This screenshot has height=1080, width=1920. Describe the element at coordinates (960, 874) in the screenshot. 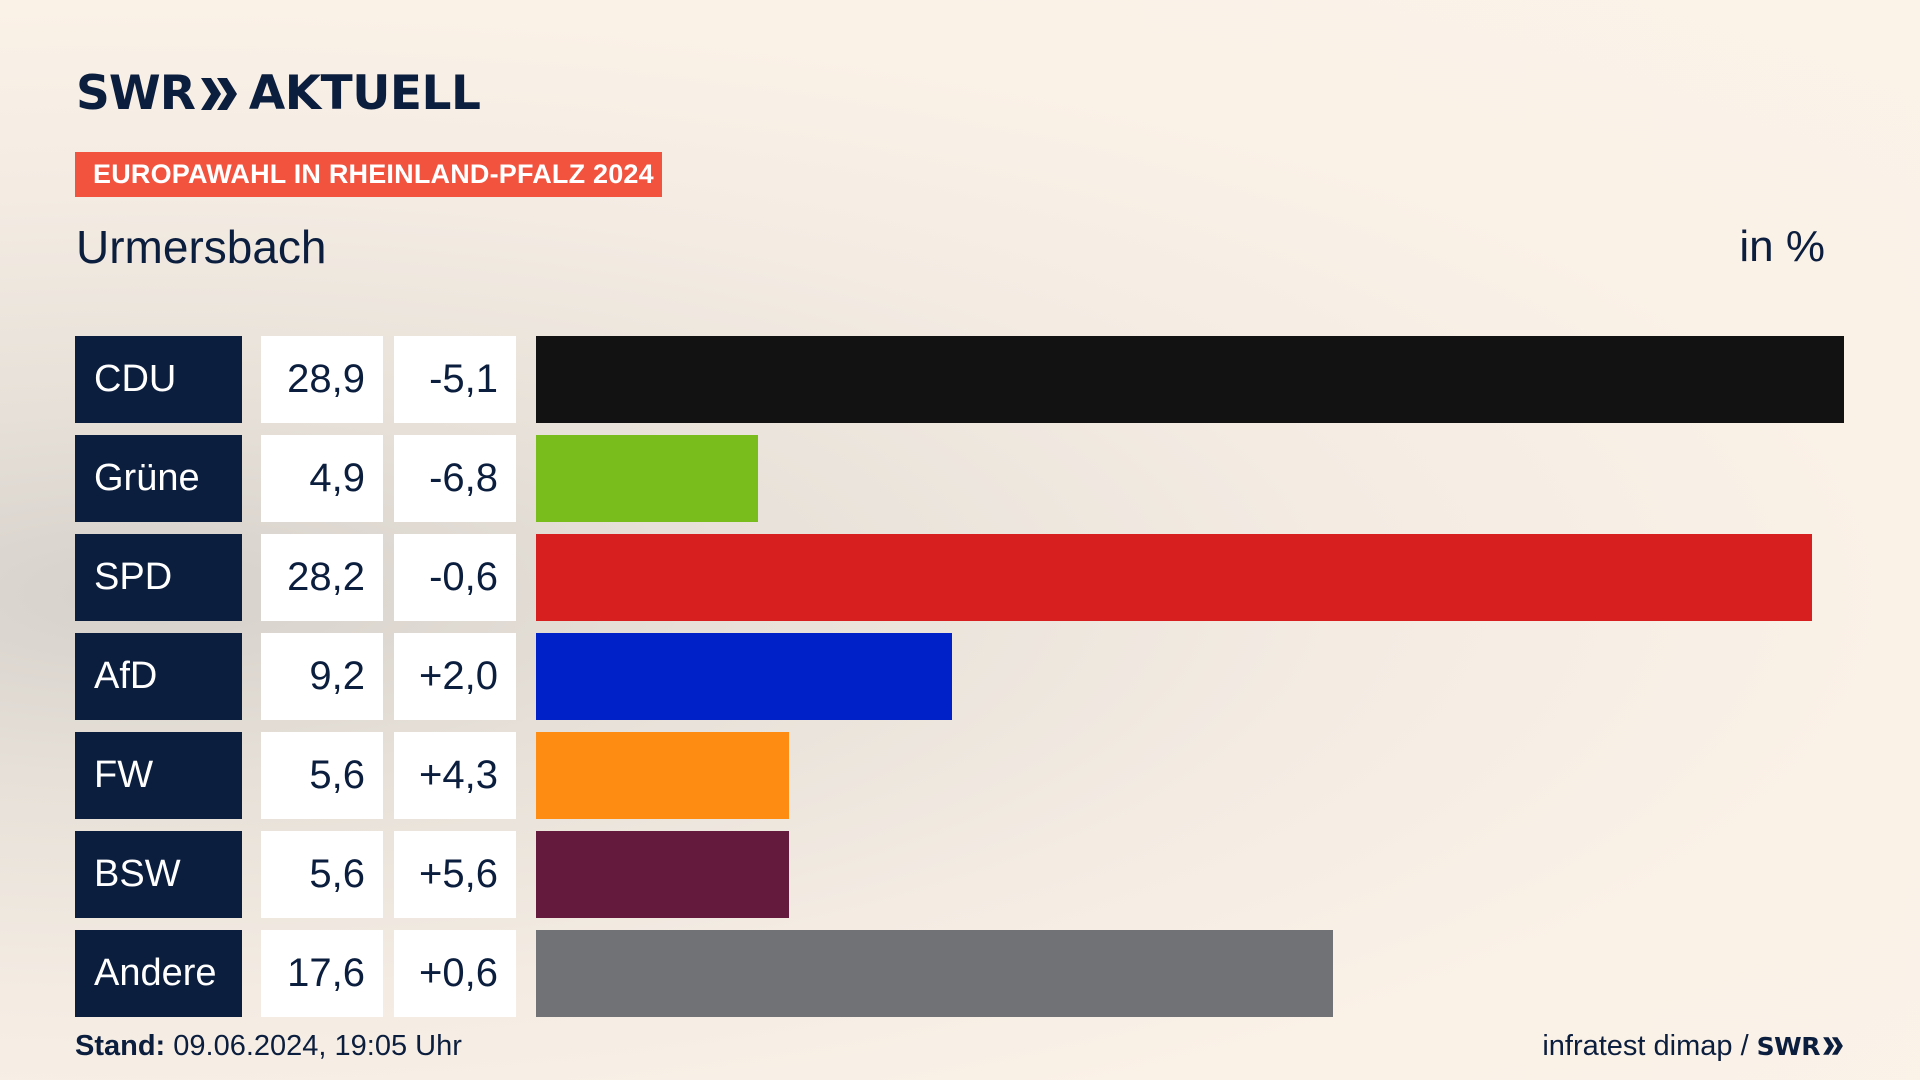

I see `party-row: BSW 5,6 +5,6` at that location.